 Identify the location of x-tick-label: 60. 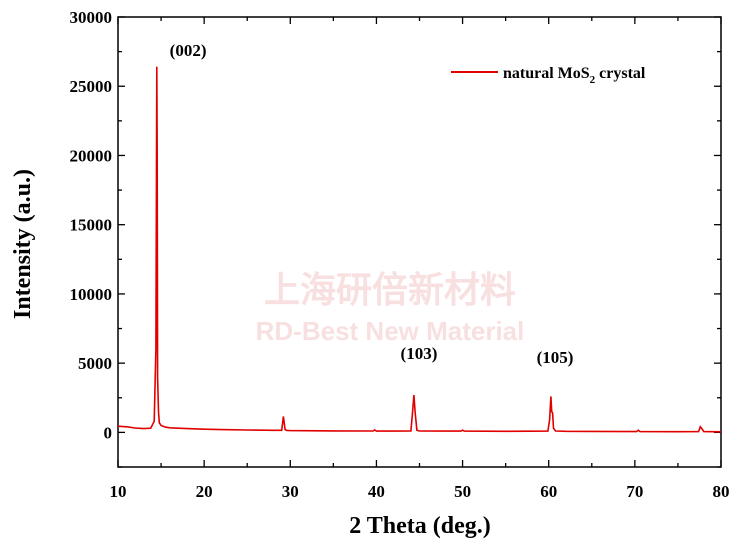
(548, 491).